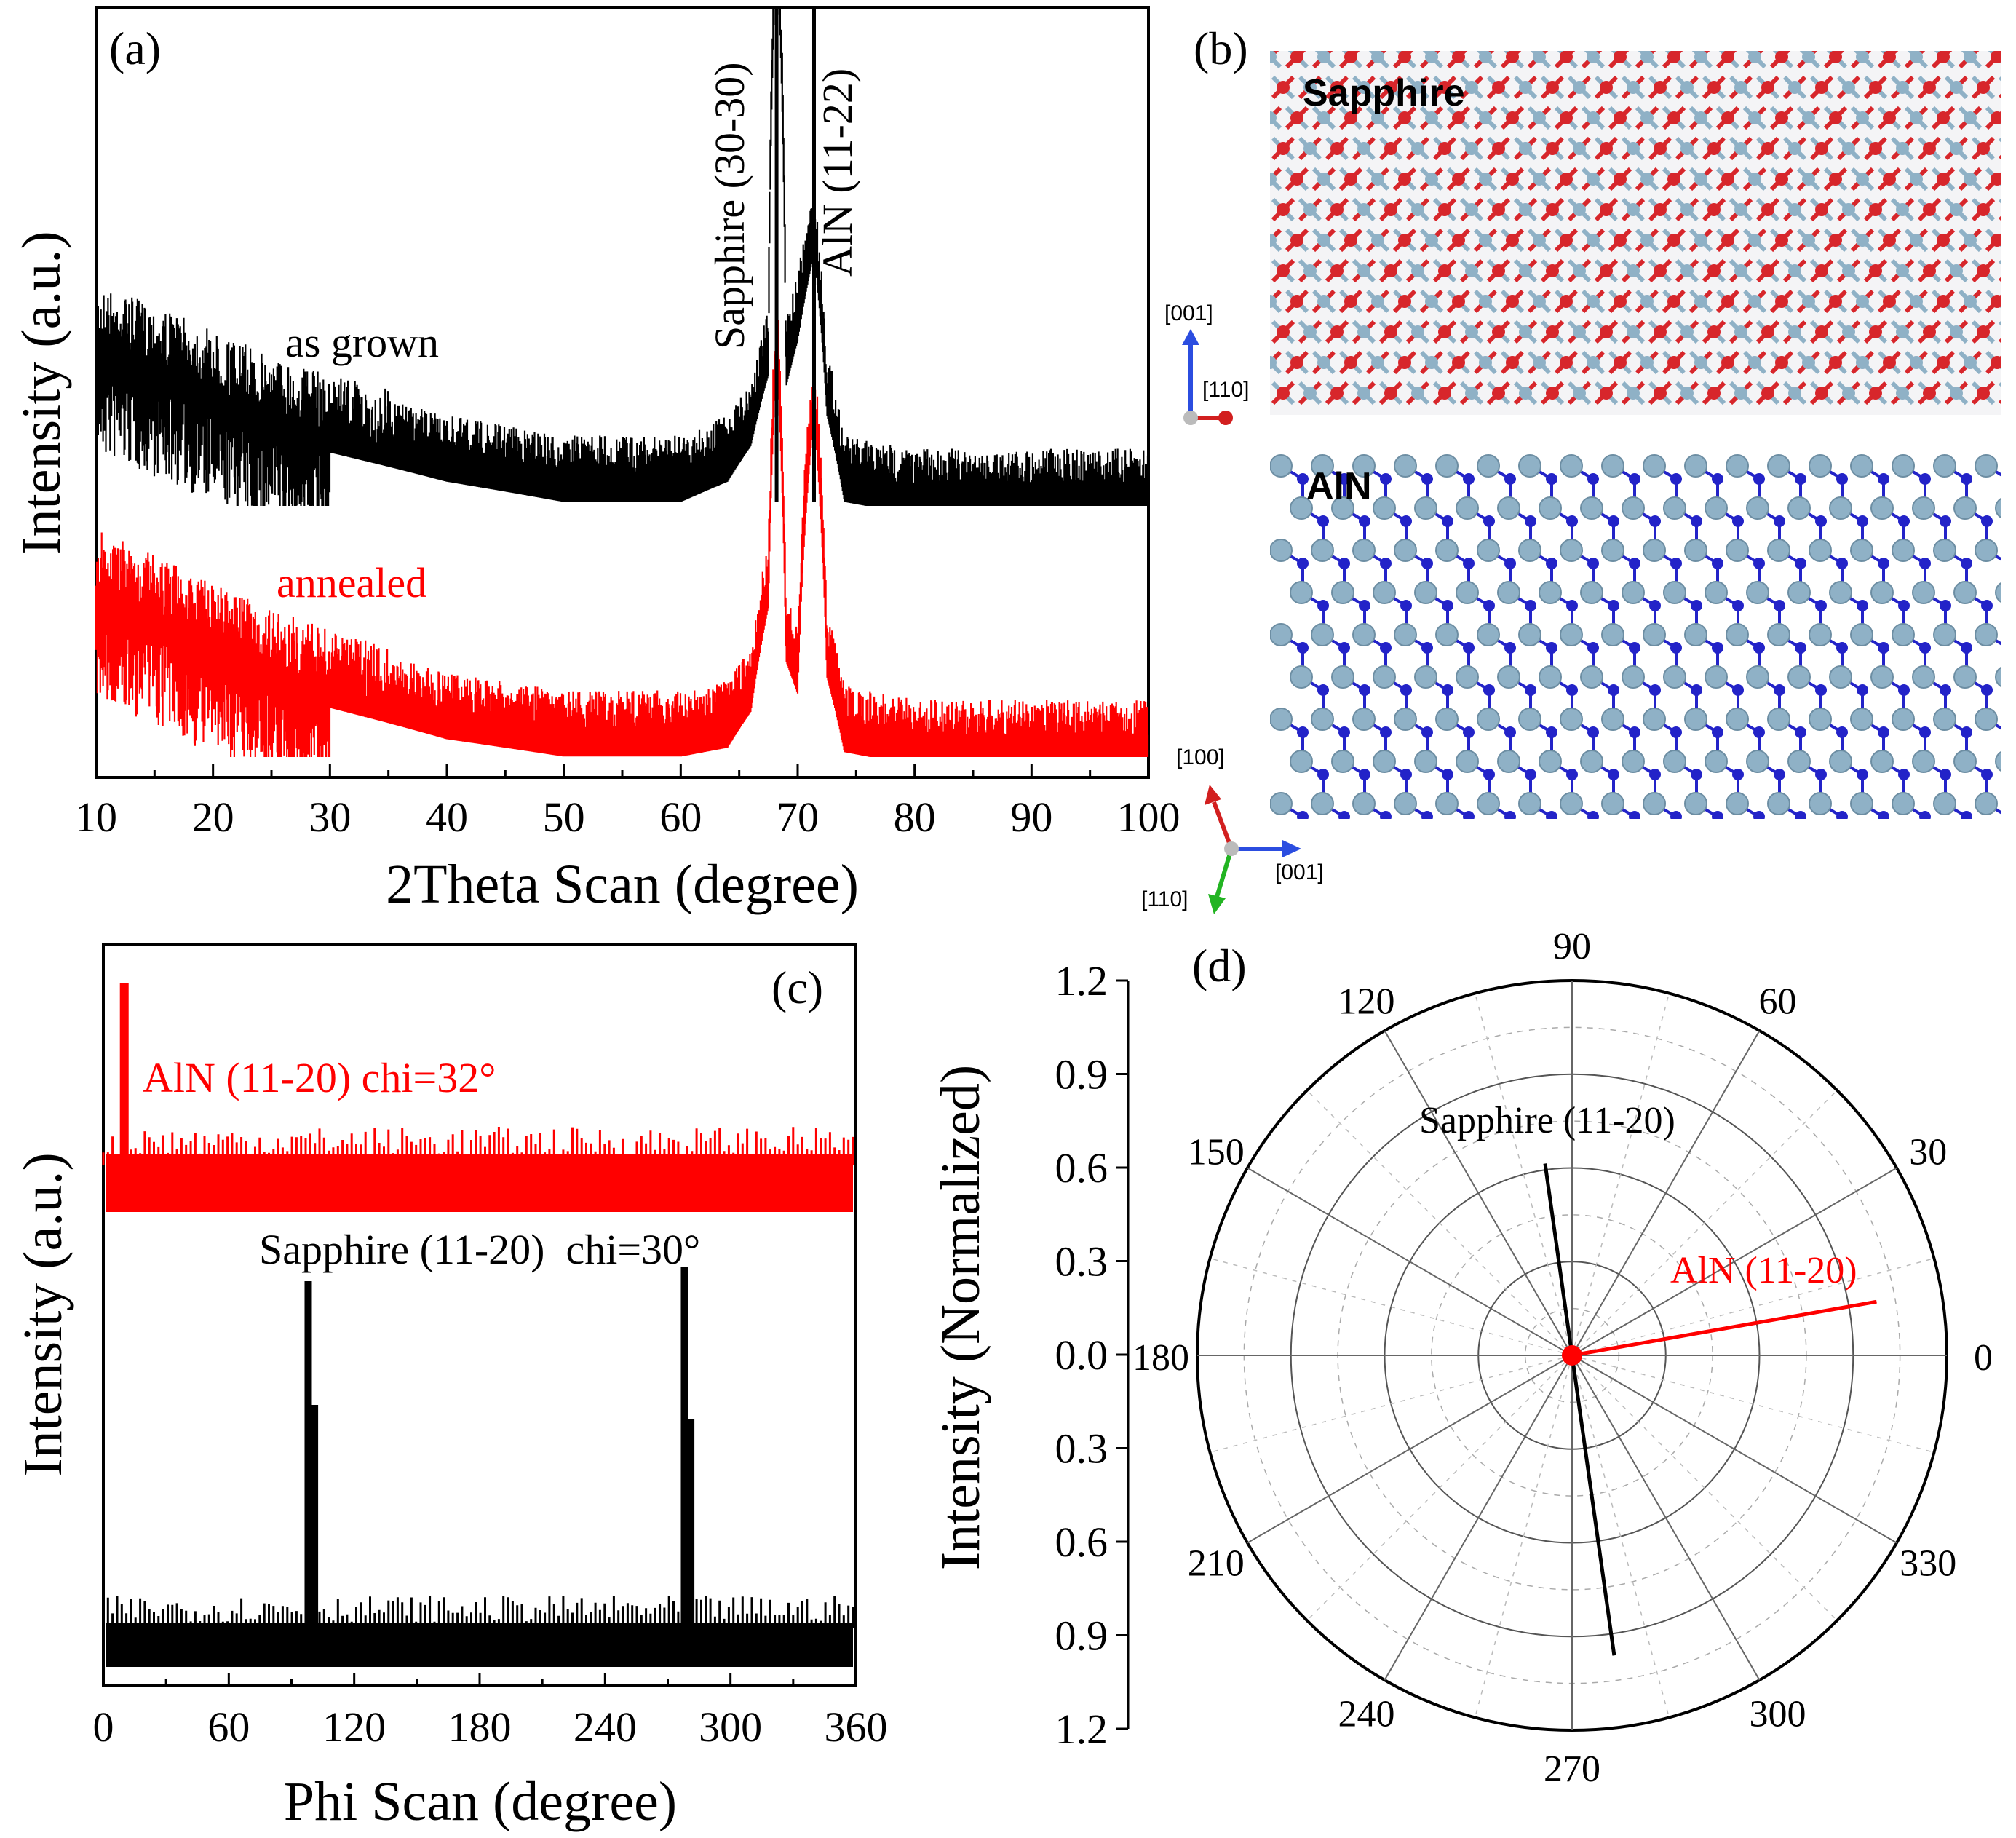 This screenshot has width=2016, height=1838. Describe the element at coordinates (1081, 981) in the screenshot. I see `panel-d-radial-tick-label: 1.2` at that location.